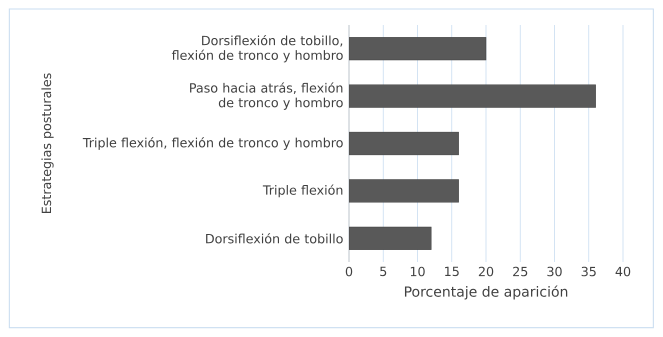 The height and width of the screenshot is (337, 663). Describe the element at coordinates (417, 271) in the screenshot. I see `x-tick-label: 10` at that location.